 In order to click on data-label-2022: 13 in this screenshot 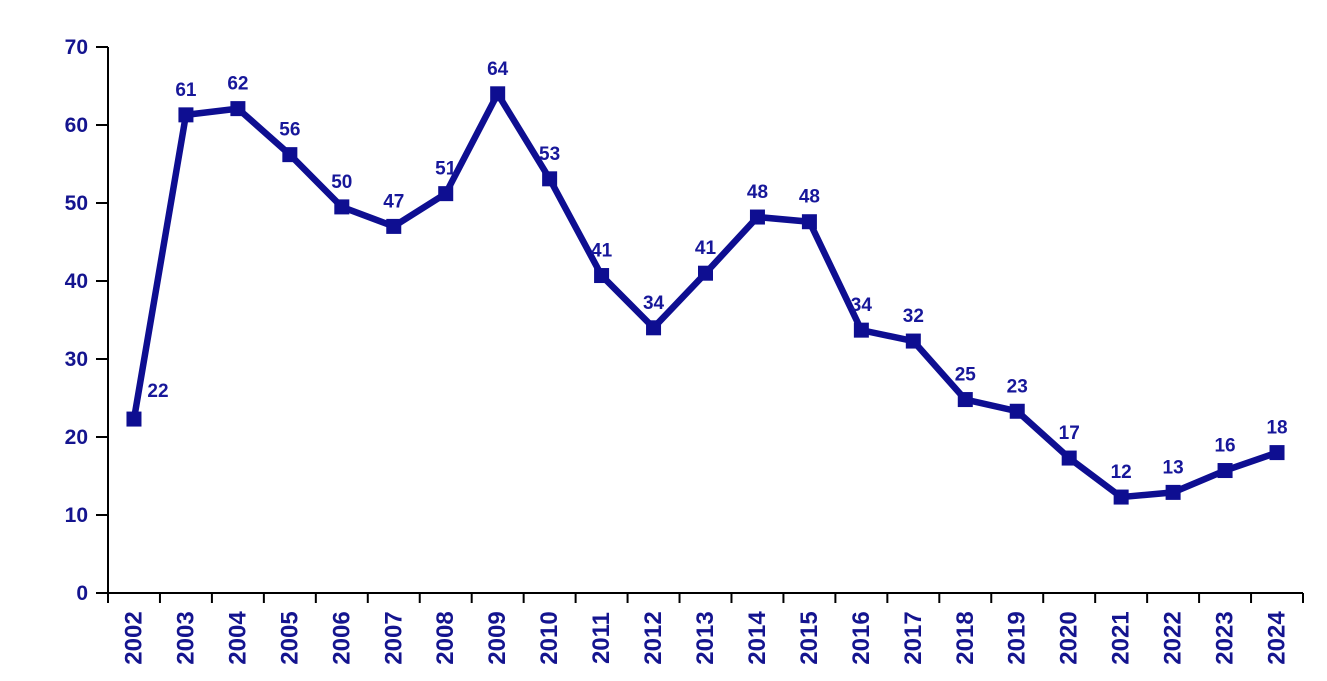, I will do `click(1173, 467)`.